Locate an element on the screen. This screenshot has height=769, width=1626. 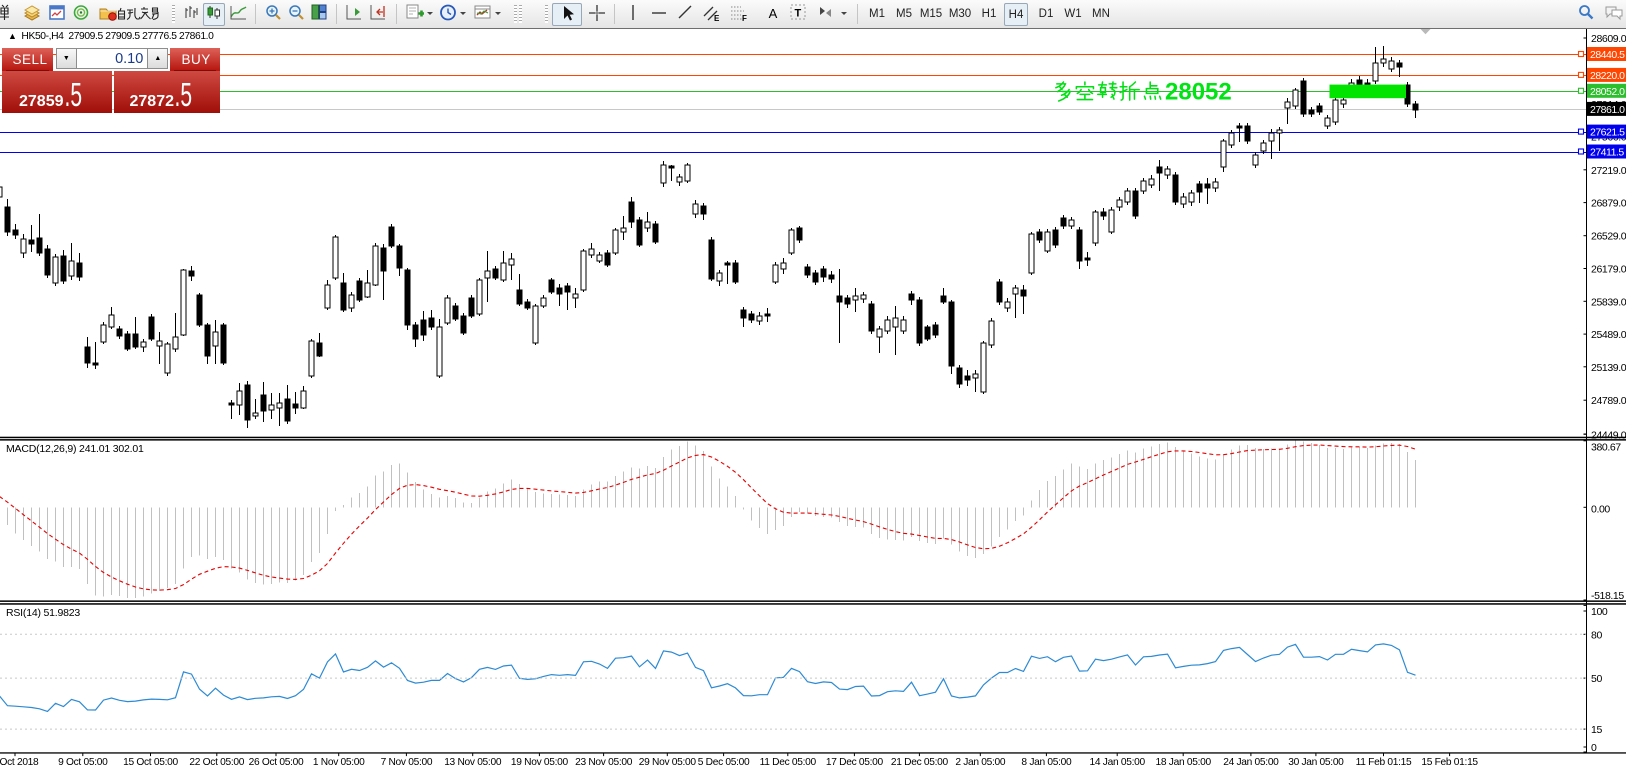
svg-text: 7 Nov 05:00 is located at coordinates (407, 762).